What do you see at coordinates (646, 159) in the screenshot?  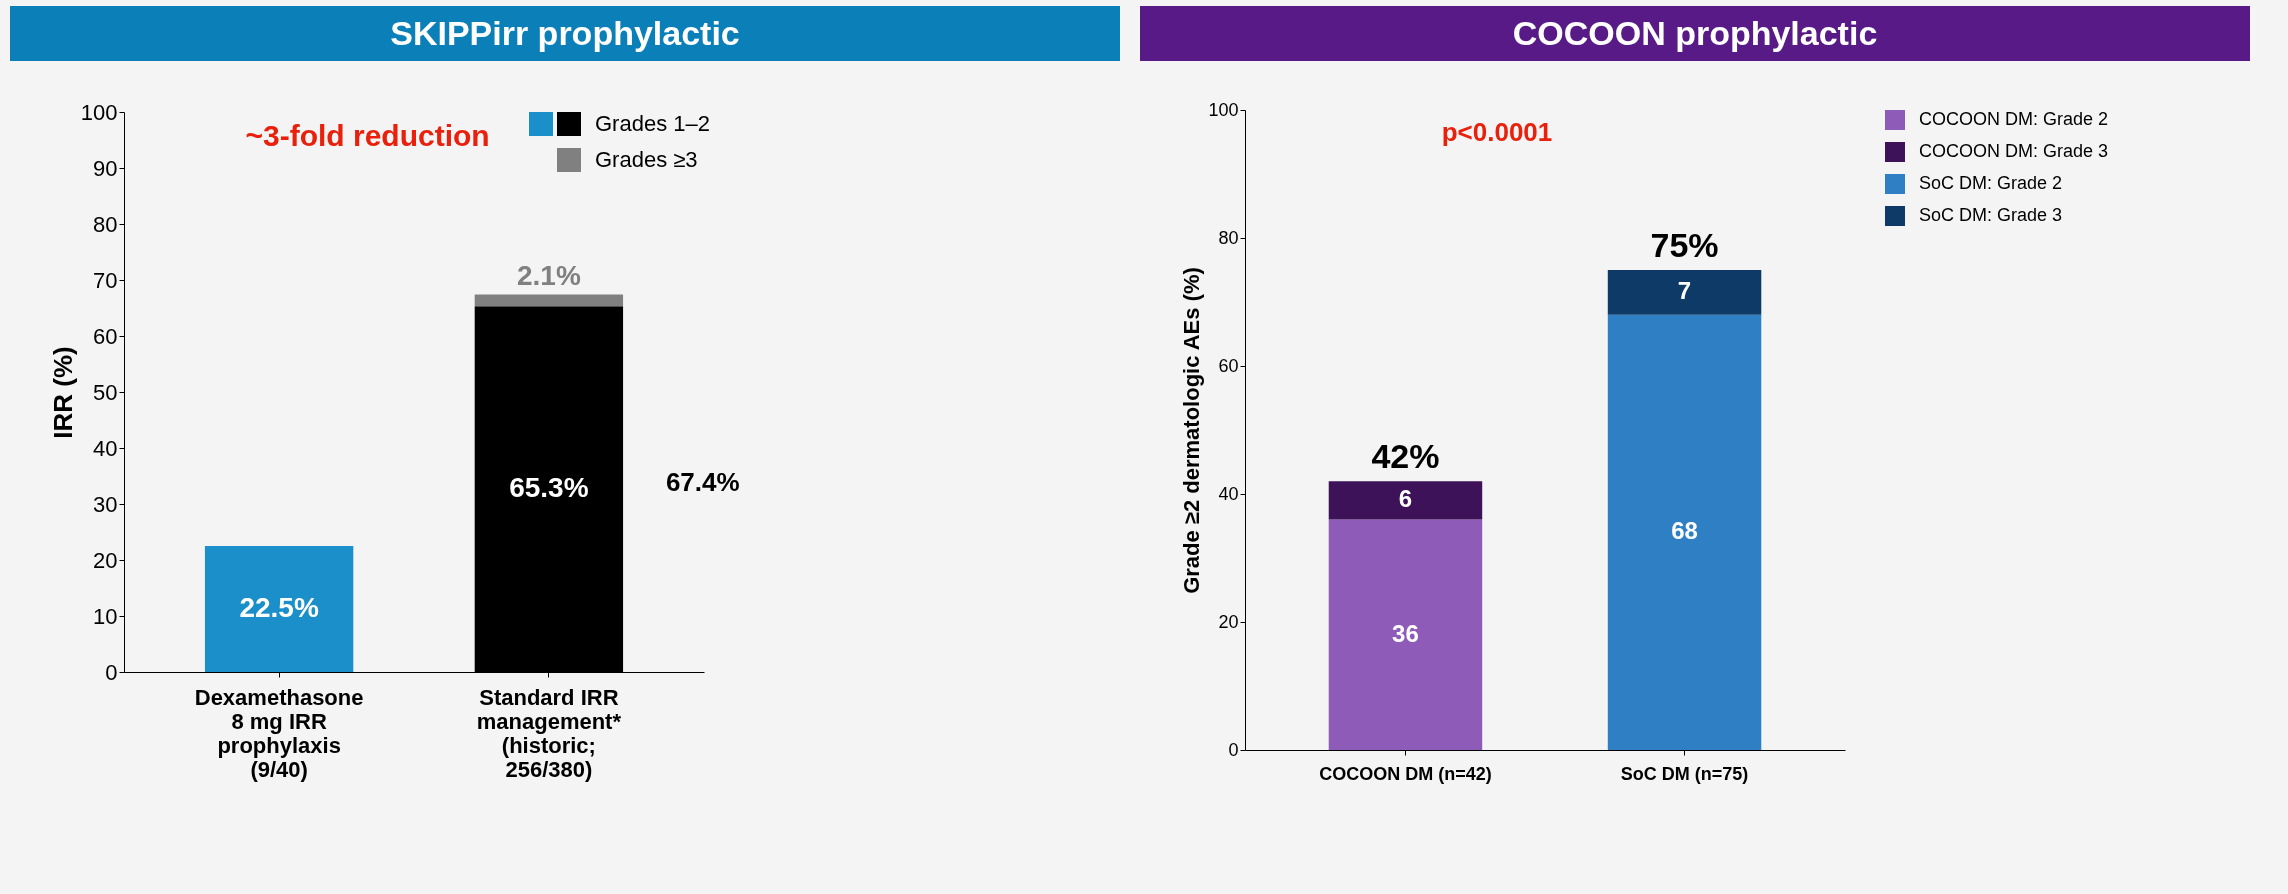 I see `legend-label: Grades ≥3` at bounding box center [646, 159].